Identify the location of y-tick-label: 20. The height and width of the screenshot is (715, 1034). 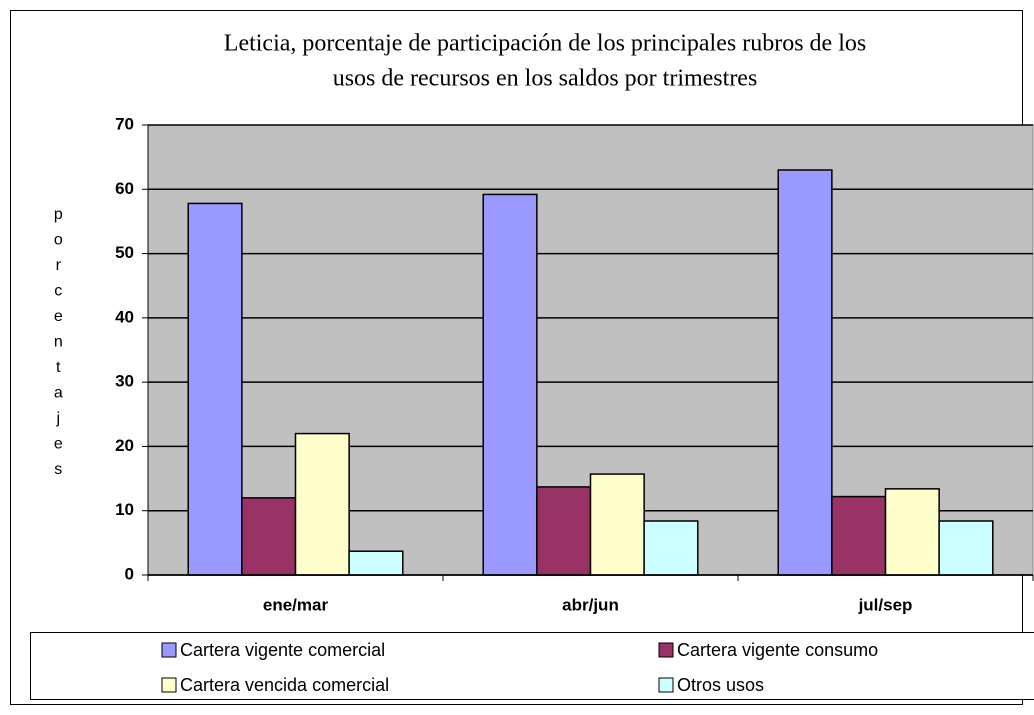
(124, 445).